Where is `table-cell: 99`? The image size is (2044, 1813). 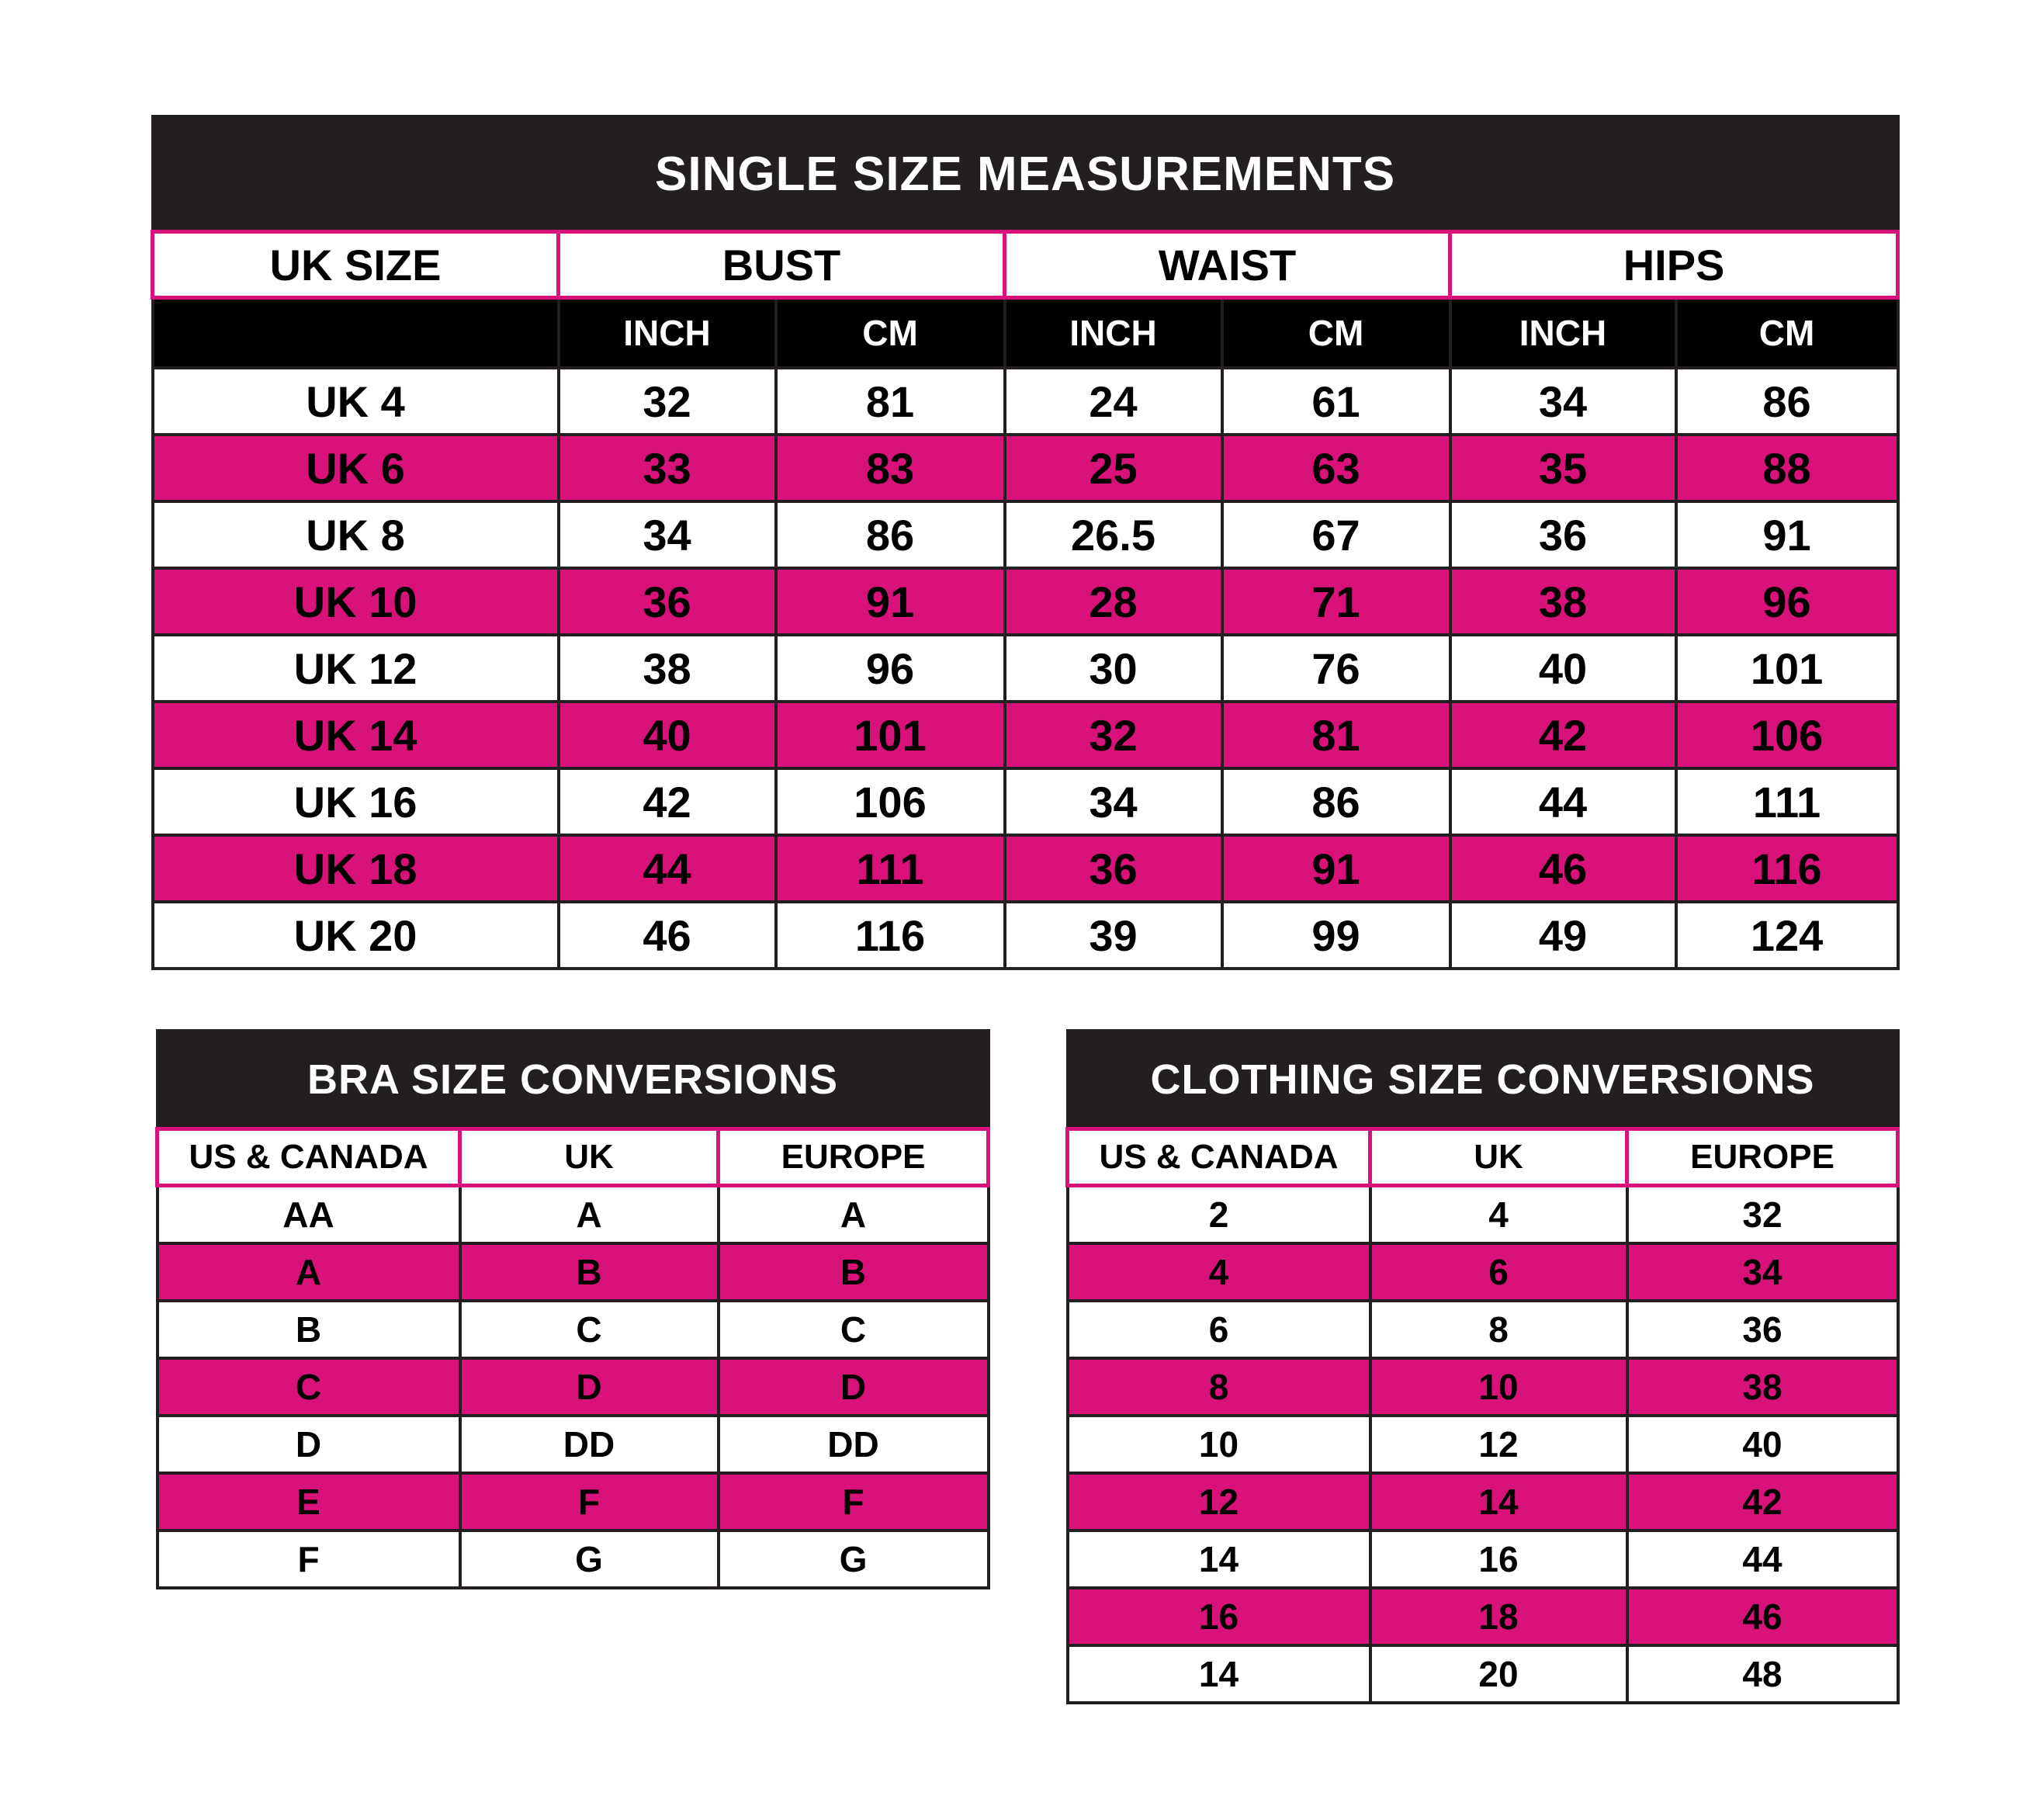 table-cell: 99 is located at coordinates (1336, 935).